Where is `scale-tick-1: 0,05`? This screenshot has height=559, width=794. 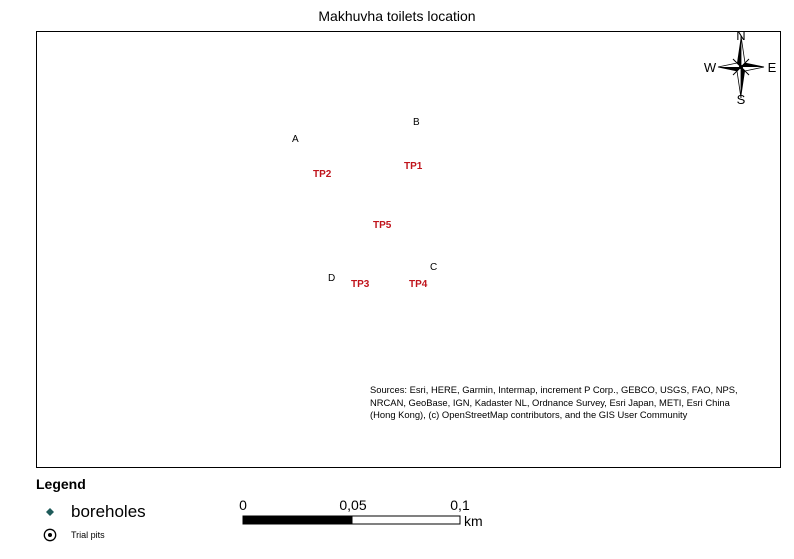
scale-tick-1: 0,05 is located at coordinates (352, 505).